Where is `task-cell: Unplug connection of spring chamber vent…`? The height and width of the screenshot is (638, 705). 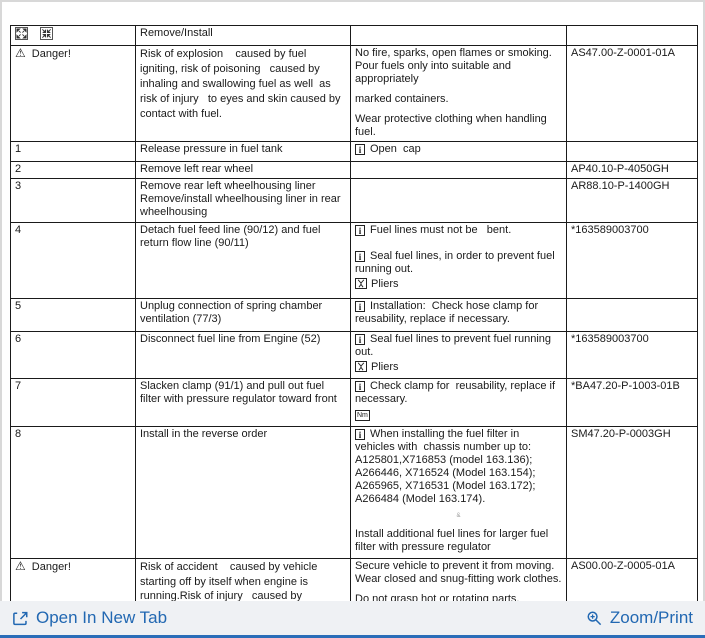 task-cell: Unplug connection of spring chamber vent… is located at coordinates (243, 315).